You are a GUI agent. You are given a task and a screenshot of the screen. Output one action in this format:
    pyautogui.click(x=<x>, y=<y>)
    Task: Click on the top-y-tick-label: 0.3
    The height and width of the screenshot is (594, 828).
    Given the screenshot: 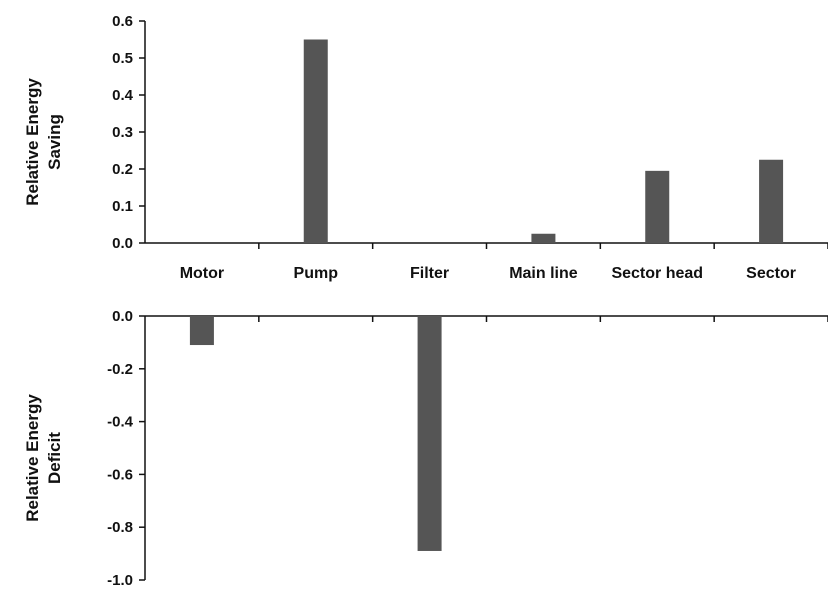 What is the action you would take?
    pyautogui.click(x=122, y=132)
    